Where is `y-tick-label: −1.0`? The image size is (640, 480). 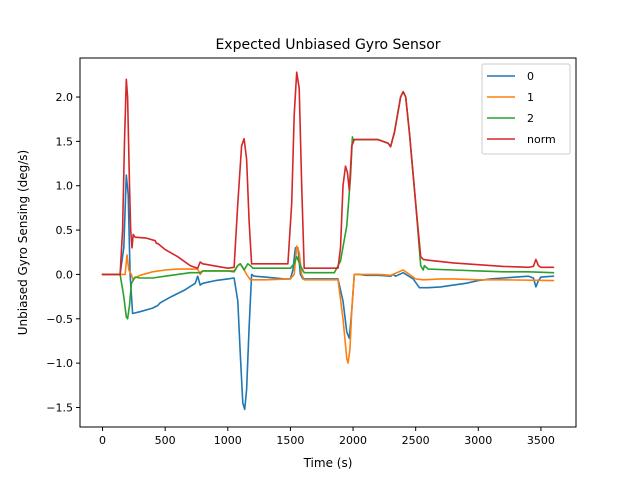 y-tick-label: −1.0 is located at coordinates (59, 363).